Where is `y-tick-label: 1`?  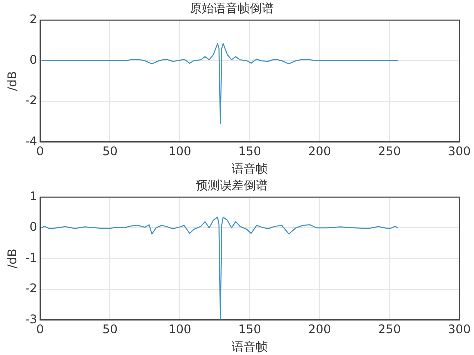
y-tick-label: 1 is located at coordinates (34, 197).